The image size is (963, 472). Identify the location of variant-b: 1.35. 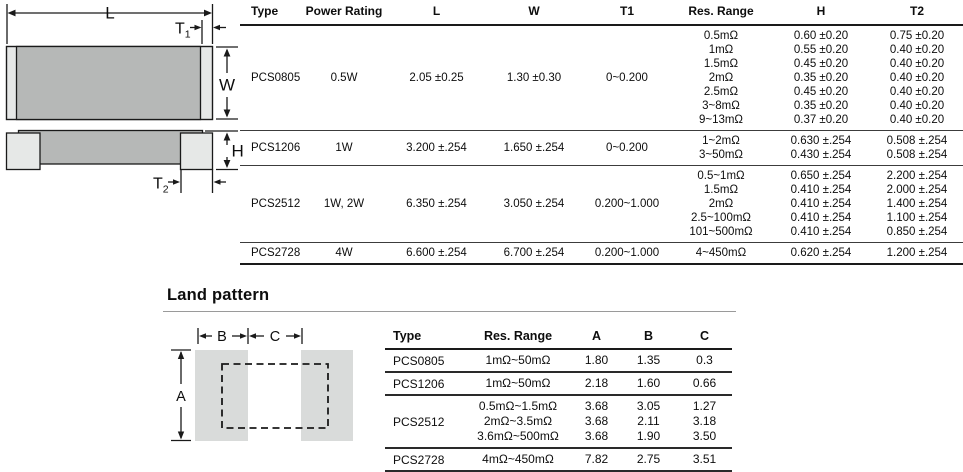
(648, 360).